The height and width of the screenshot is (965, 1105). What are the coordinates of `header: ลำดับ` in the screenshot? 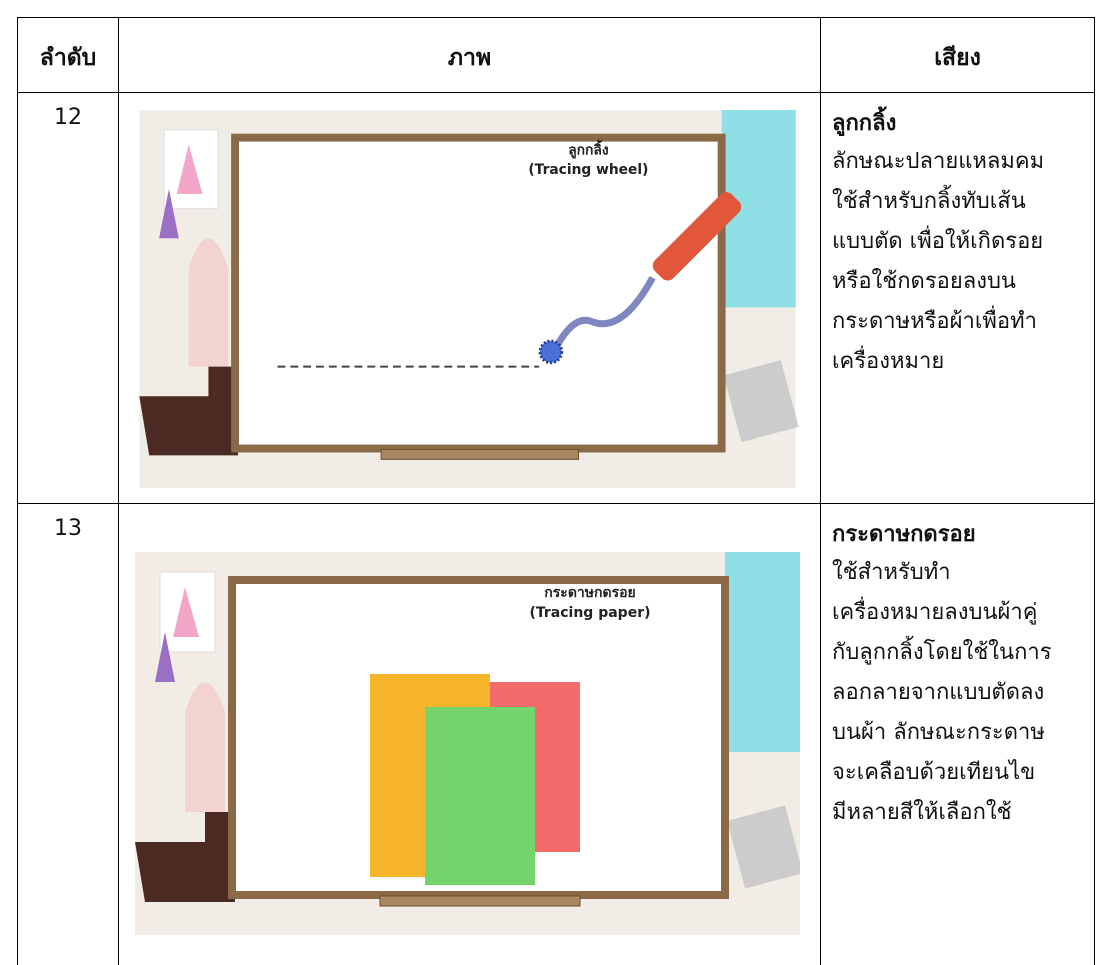 It's located at (68, 58).